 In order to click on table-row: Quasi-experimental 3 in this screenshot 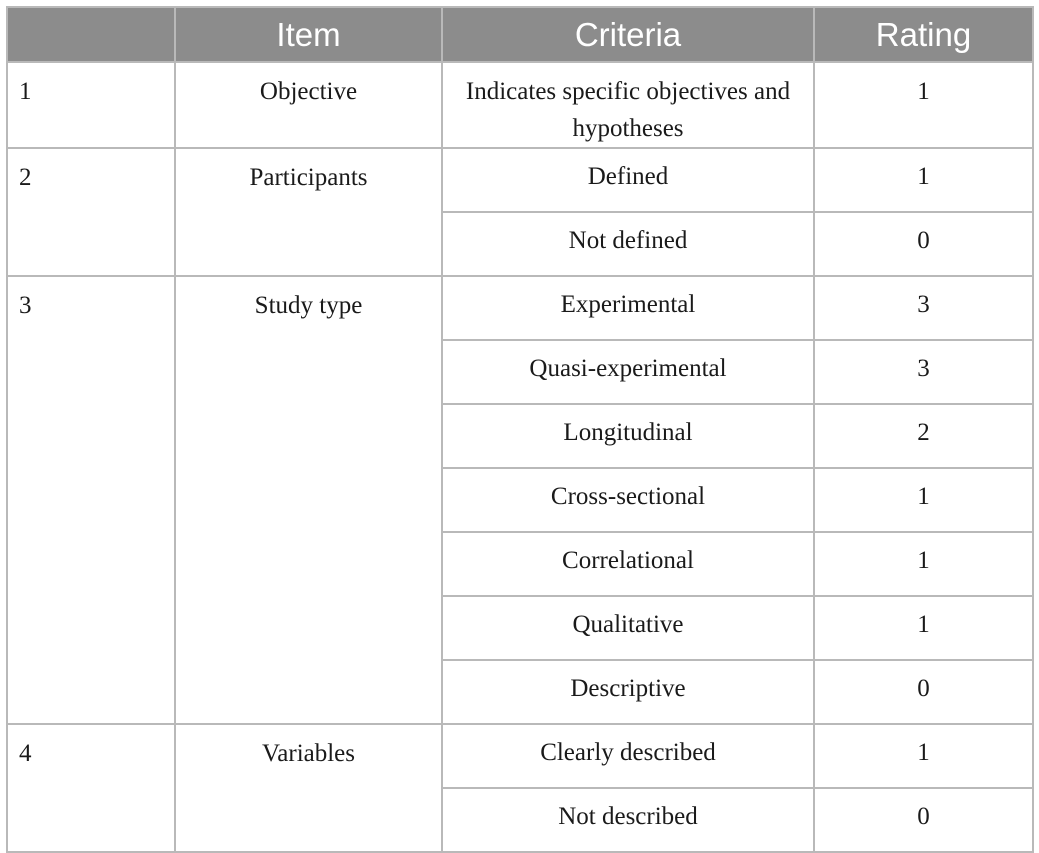, I will do `click(520, 372)`.